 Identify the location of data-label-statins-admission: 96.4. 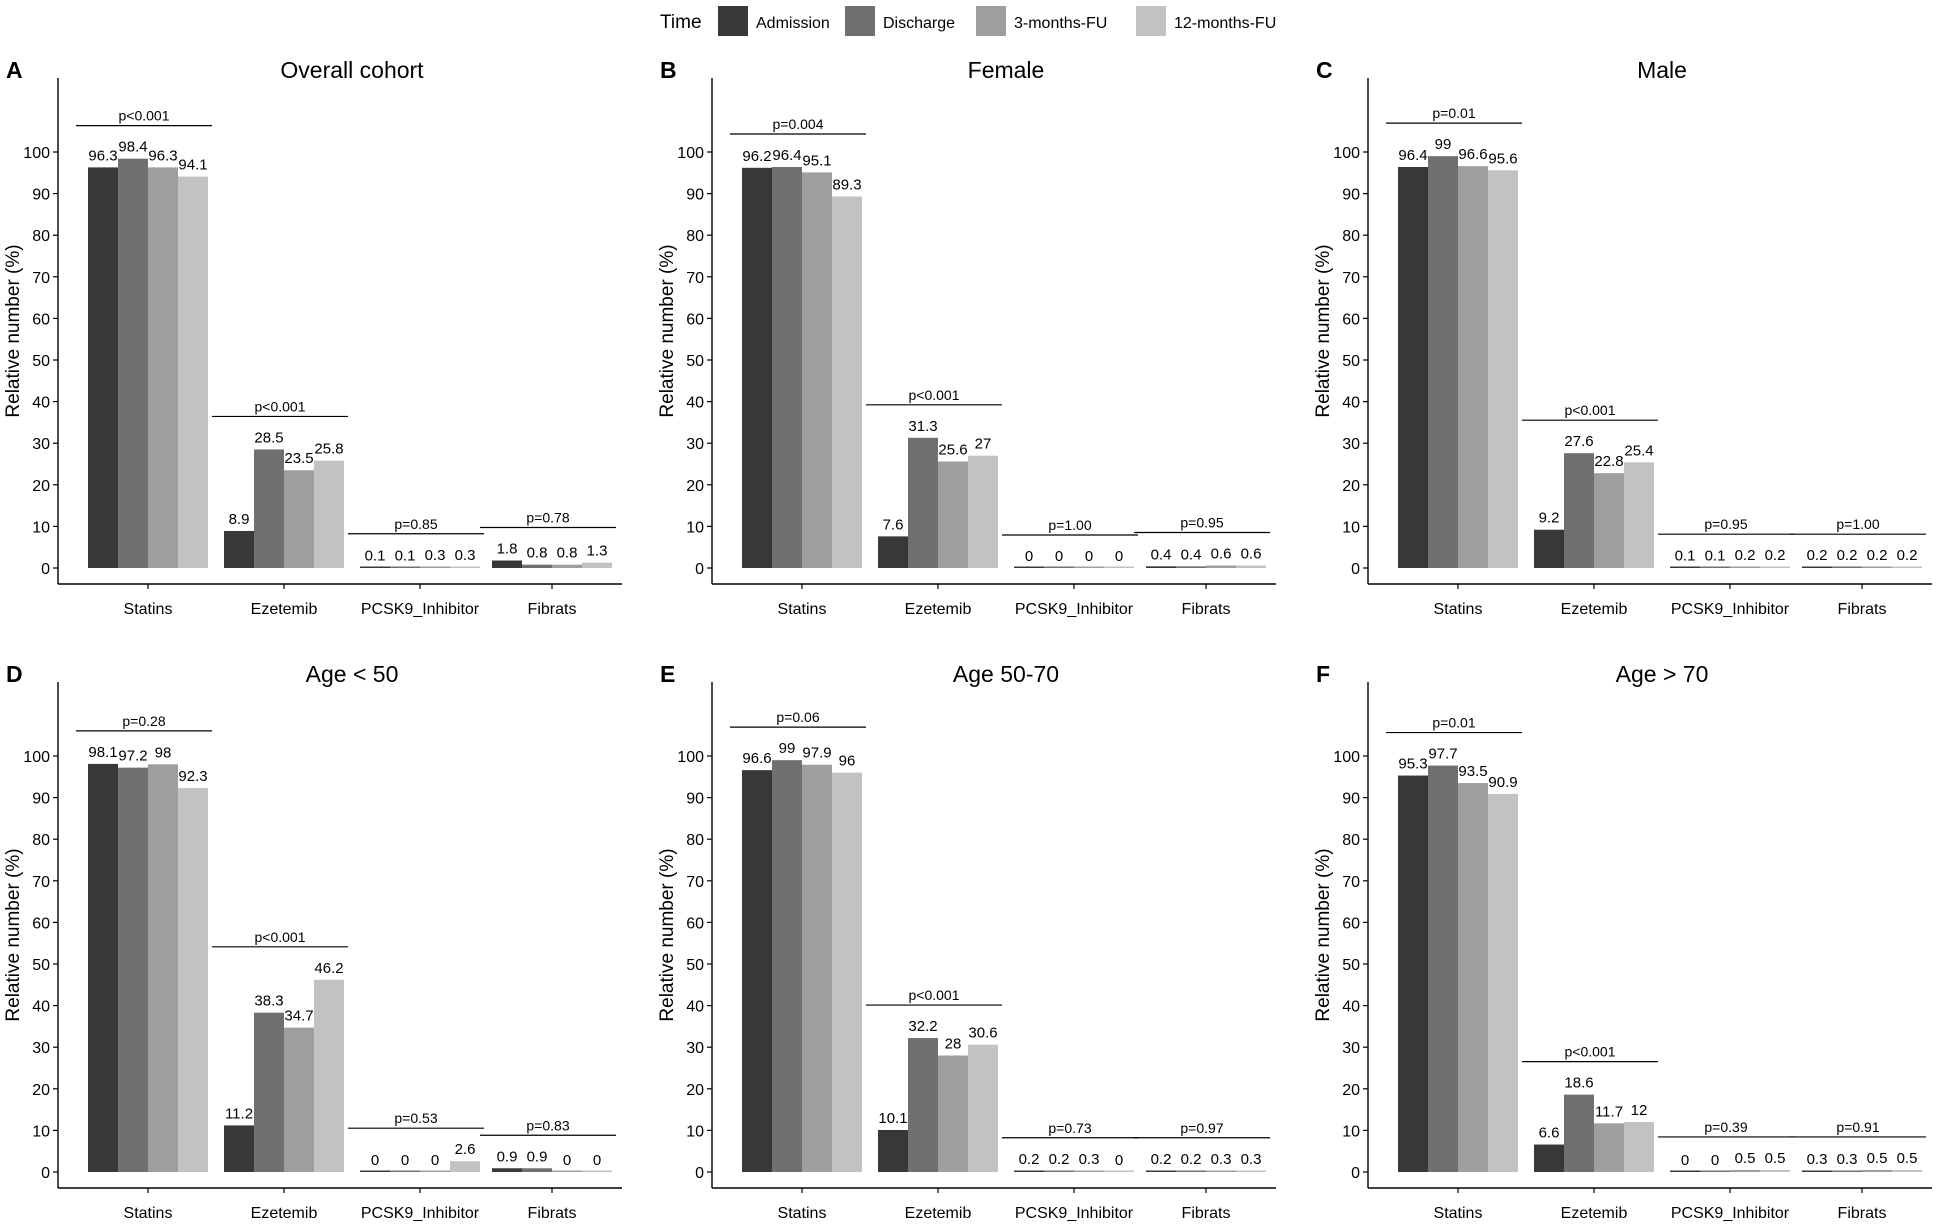
(1412, 155).